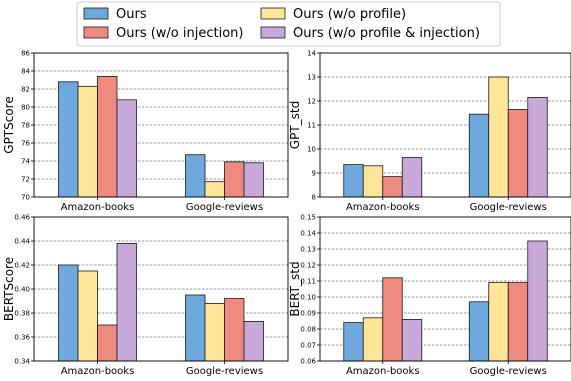  I want to click on y-tick-label: 0.07, so click(308, 346).